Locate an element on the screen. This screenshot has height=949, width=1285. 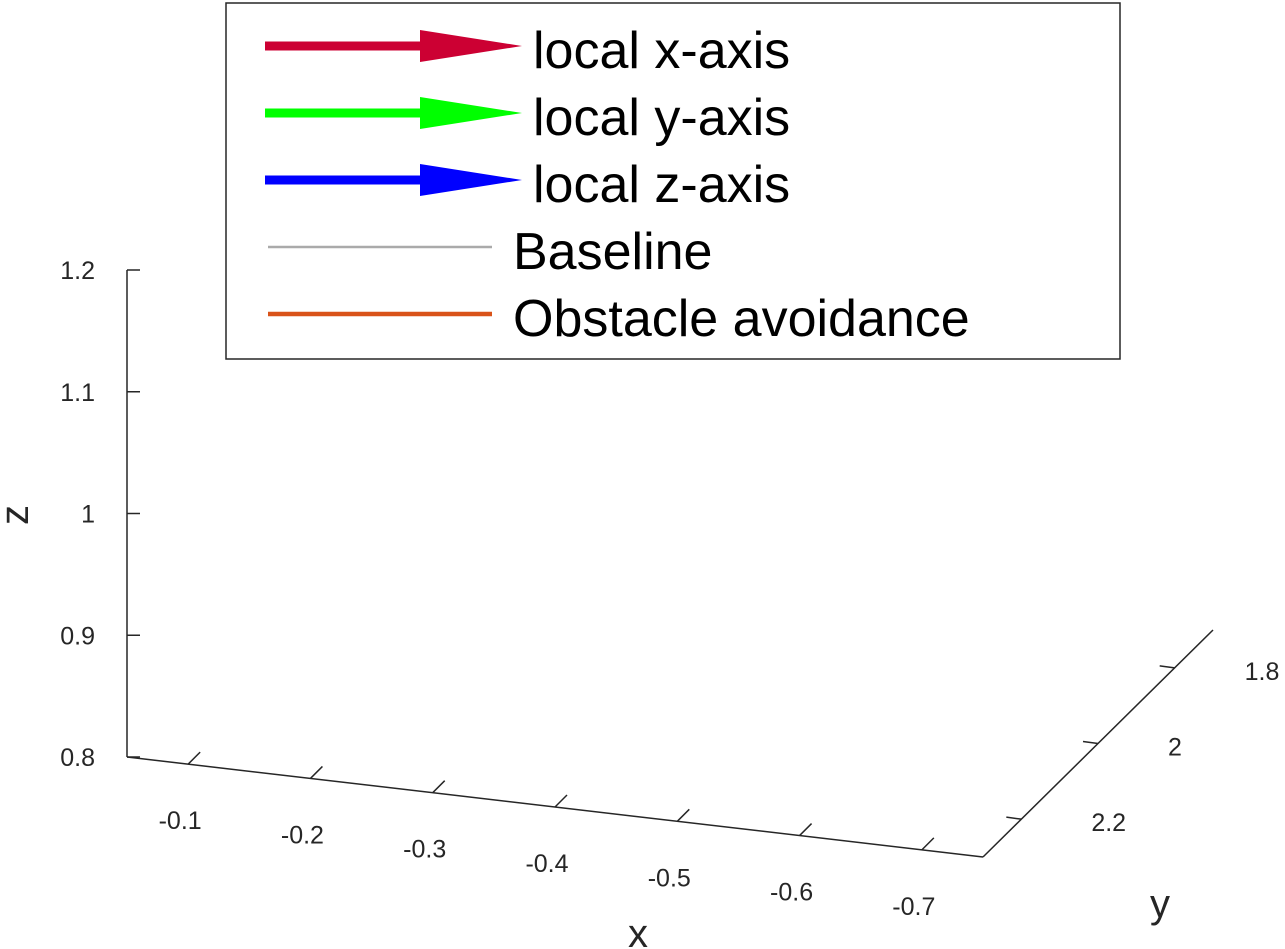
x-tick-label: -0.6 is located at coordinates (791, 893).